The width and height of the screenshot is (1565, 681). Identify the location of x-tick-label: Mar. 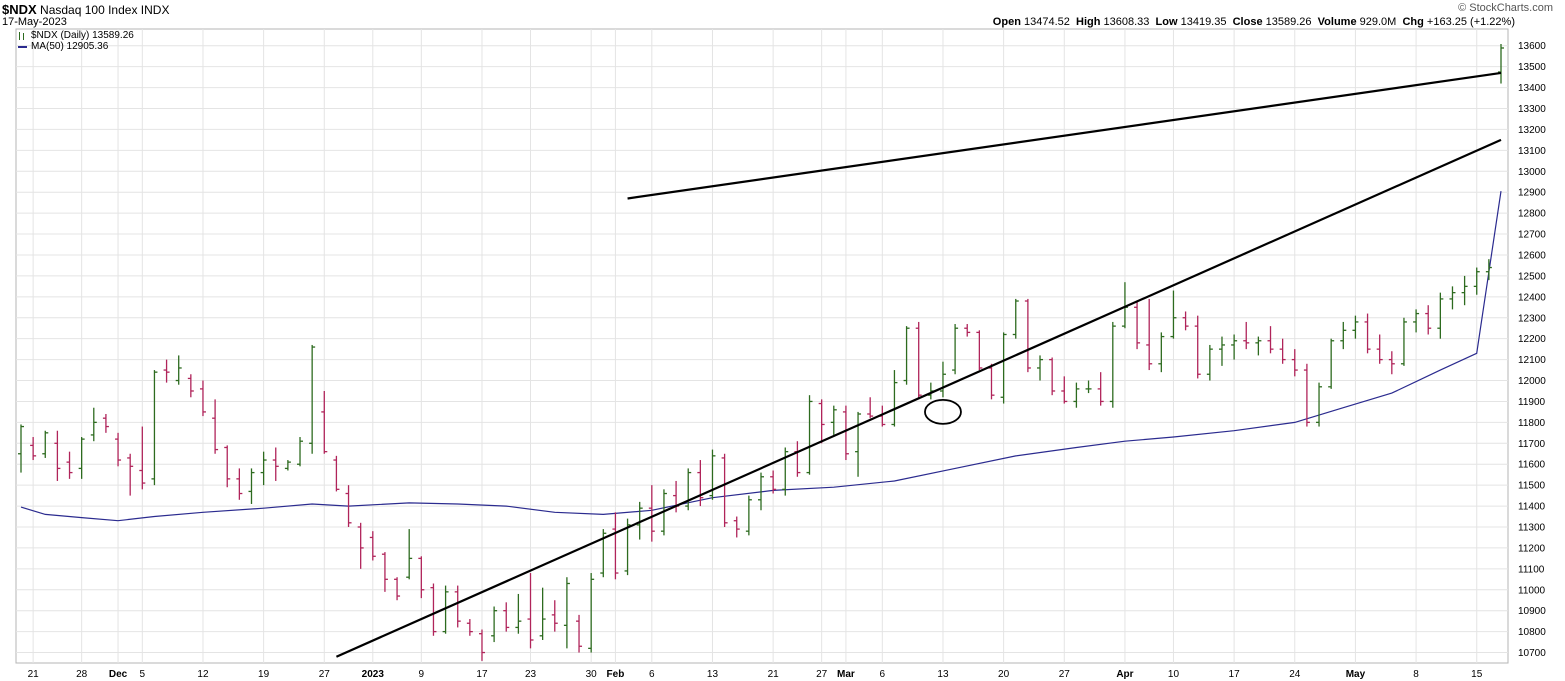
(846, 674).